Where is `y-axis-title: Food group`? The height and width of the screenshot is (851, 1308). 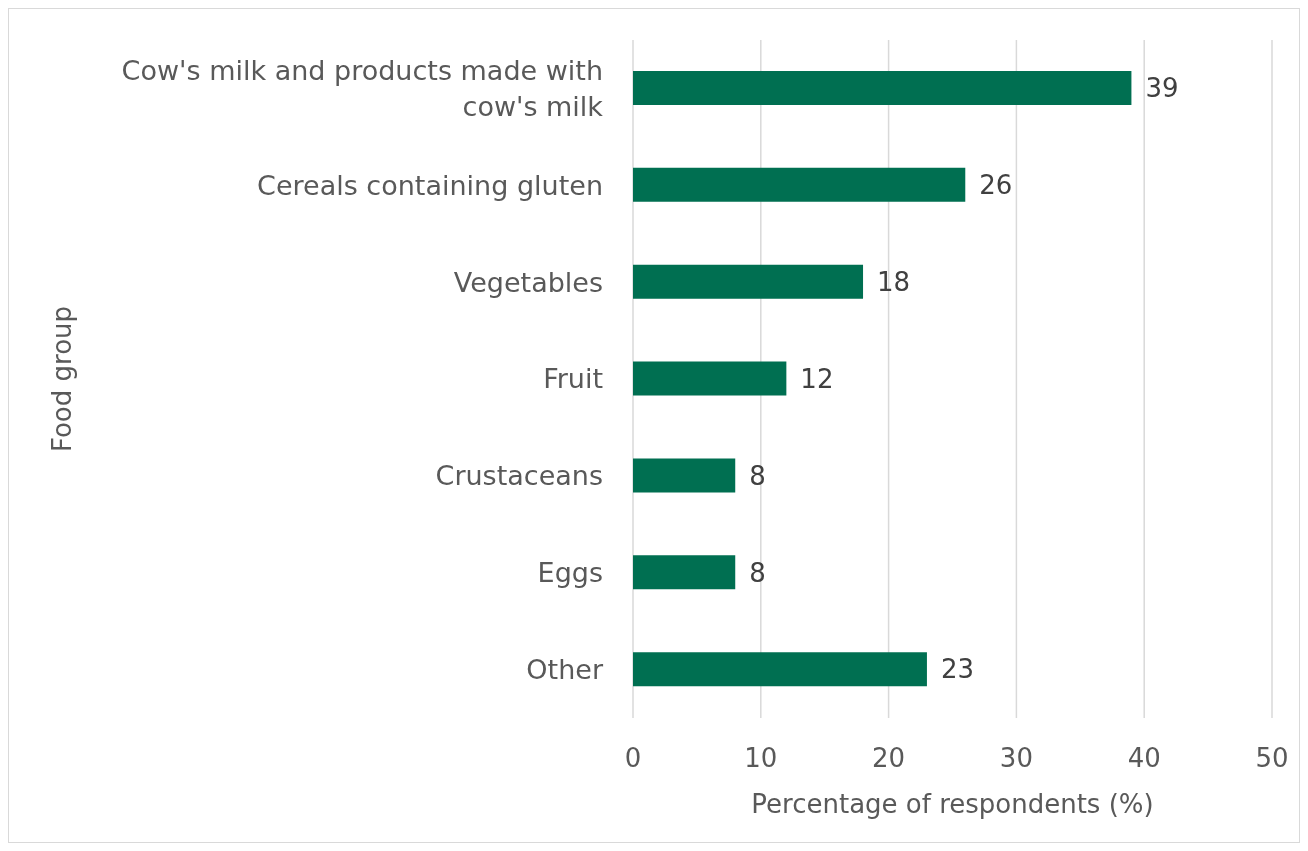 y-axis-title: Food group is located at coordinates (61, 379).